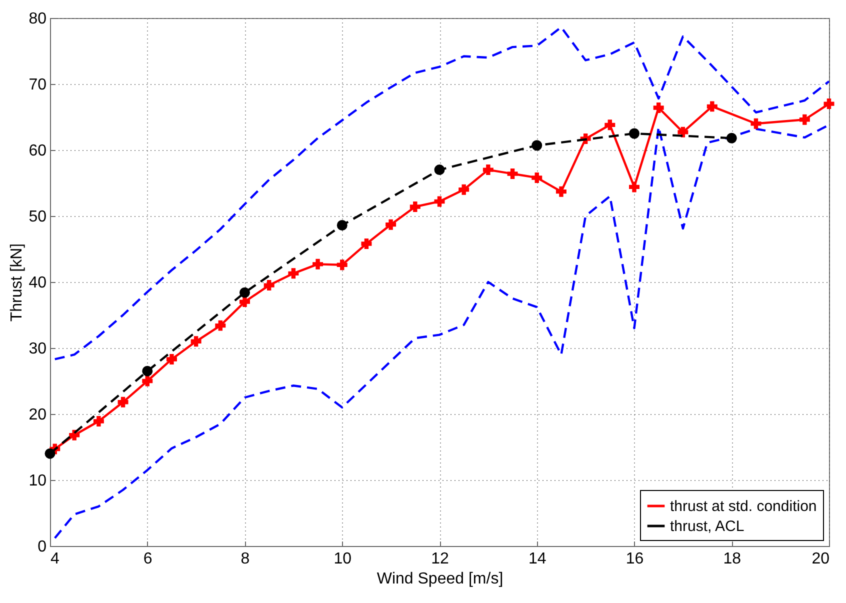 The image size is (846, 603). What do you see at coordinates (343, 559) in the screenshot?
I see `x-tick-label: 10` at bounding box center [343, 559].